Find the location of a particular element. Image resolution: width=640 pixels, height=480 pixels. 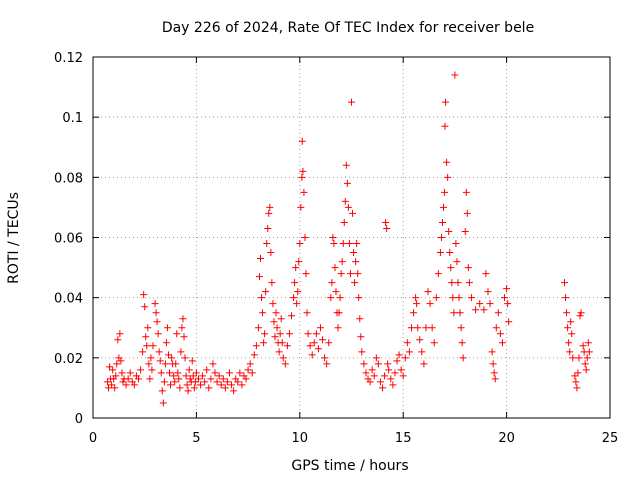

y-tick-label: 0.08 is located at coordinates (68, 178).